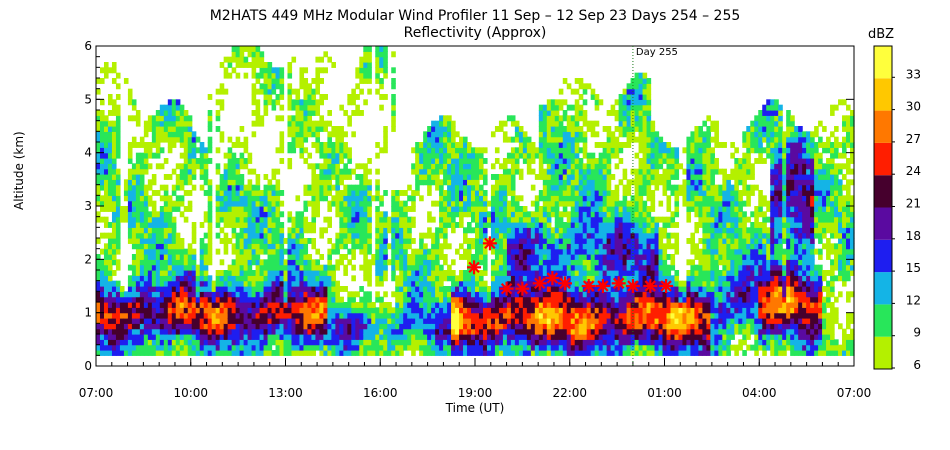  I want to click on colorbar-unit-label: dBZ, so click(881, 34).